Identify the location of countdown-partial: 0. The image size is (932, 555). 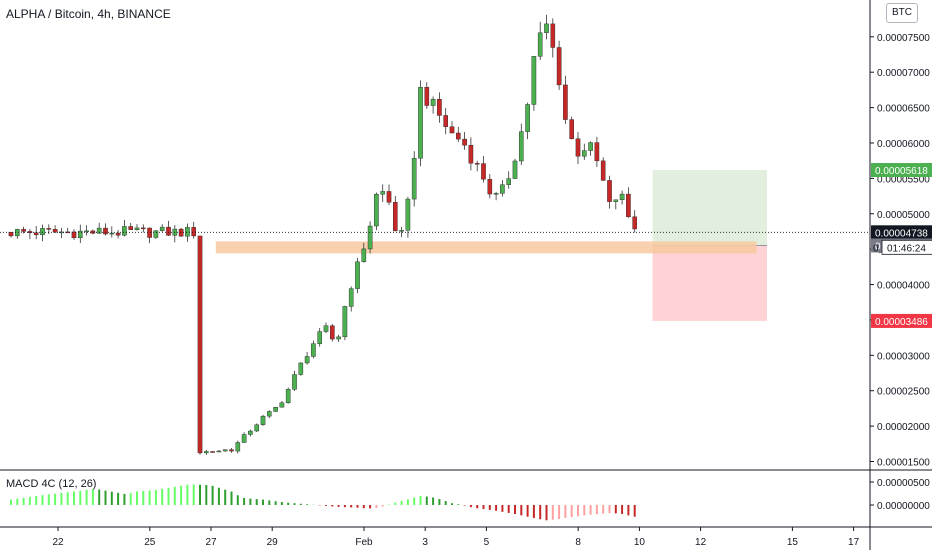
(876, 248).